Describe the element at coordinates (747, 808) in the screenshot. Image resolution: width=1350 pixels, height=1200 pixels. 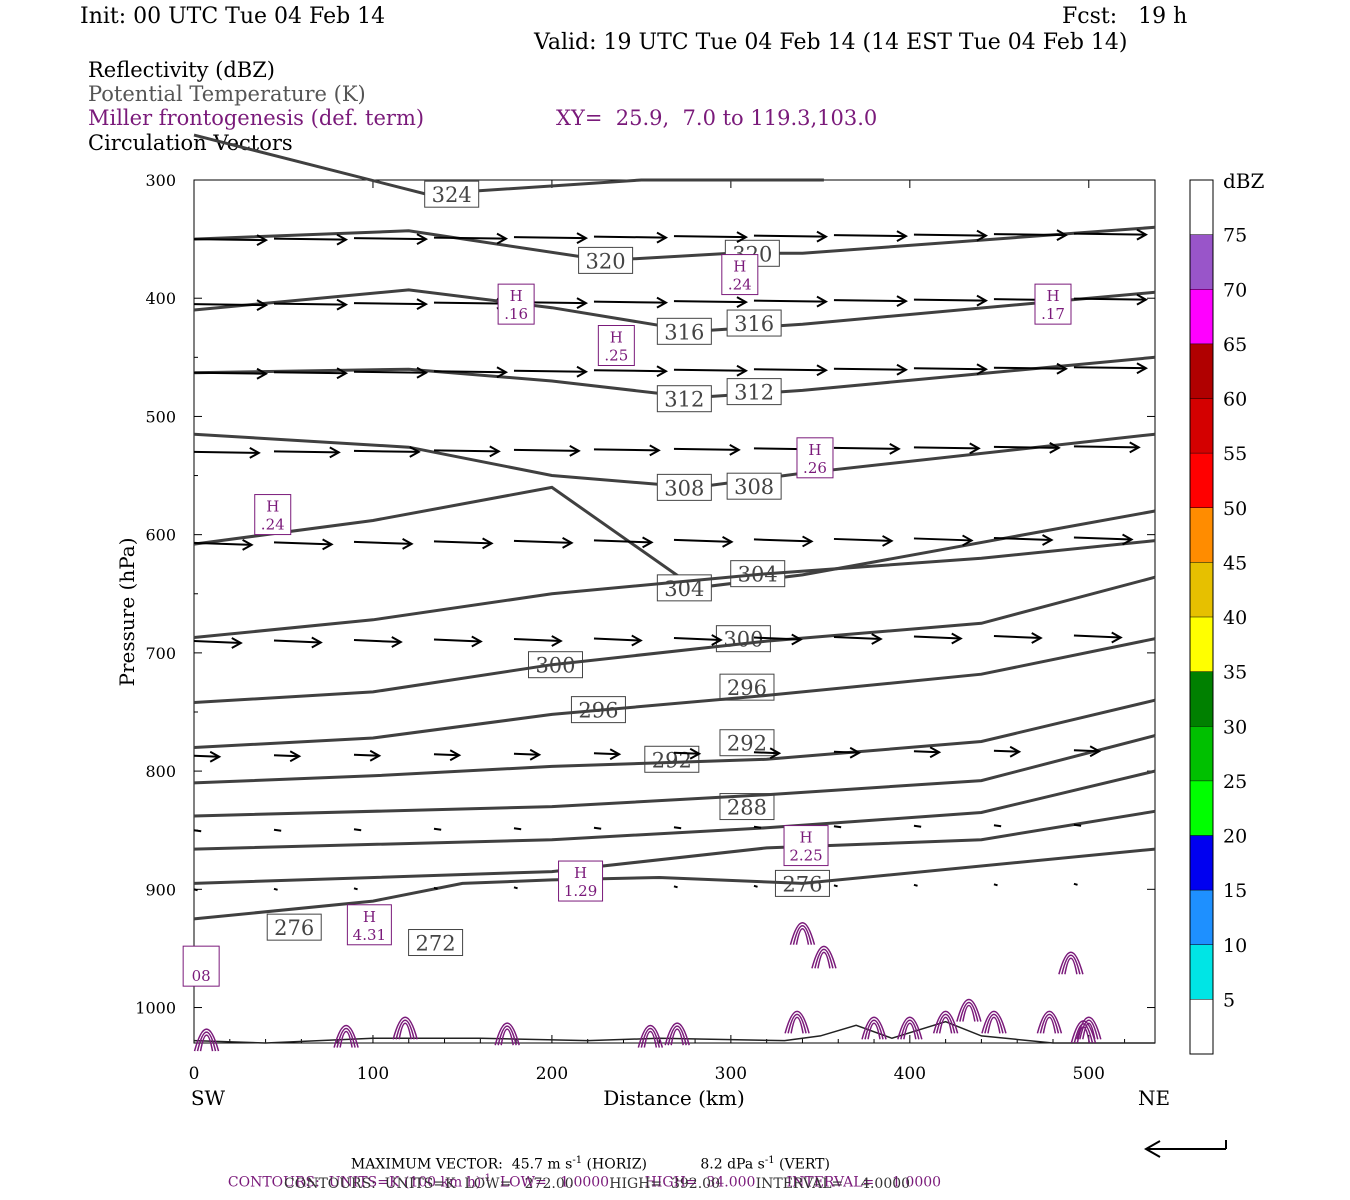
I see `theta-label: 288` at that location.